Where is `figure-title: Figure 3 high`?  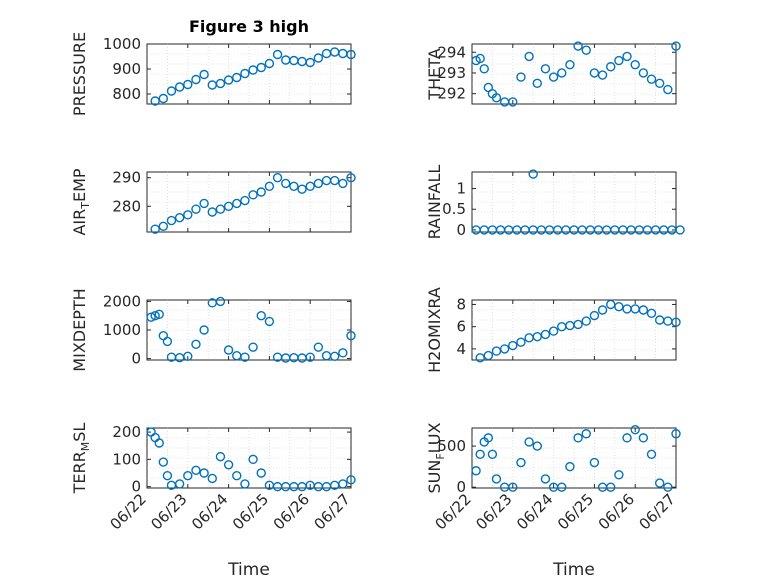
figure-title: Figure 3 high is located at coordinates (249, 26).